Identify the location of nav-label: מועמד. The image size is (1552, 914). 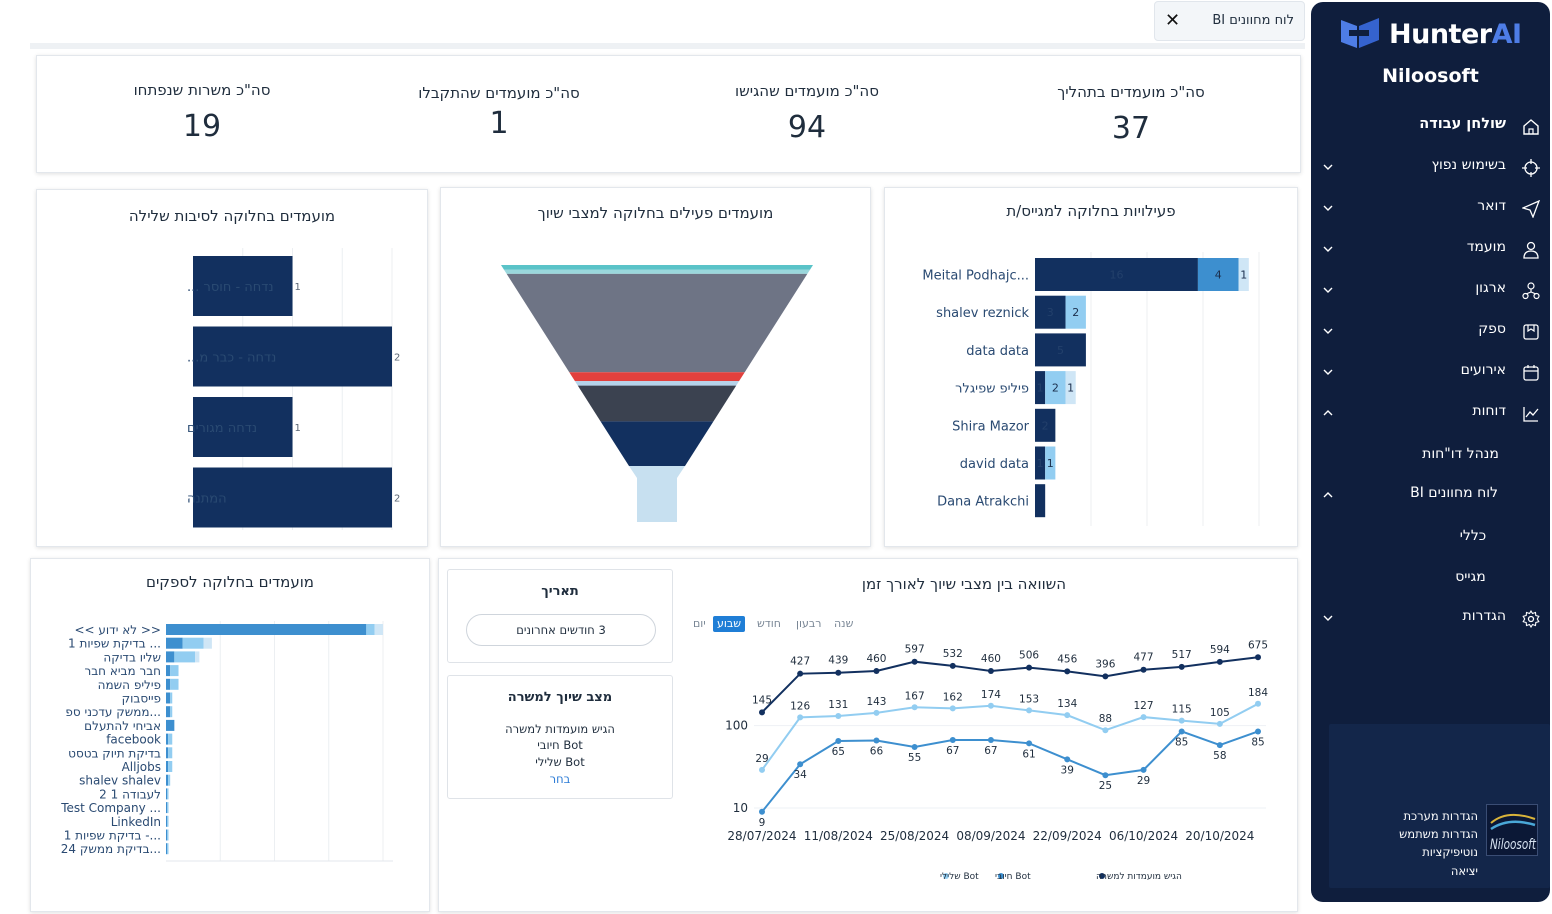
(1486, 247).